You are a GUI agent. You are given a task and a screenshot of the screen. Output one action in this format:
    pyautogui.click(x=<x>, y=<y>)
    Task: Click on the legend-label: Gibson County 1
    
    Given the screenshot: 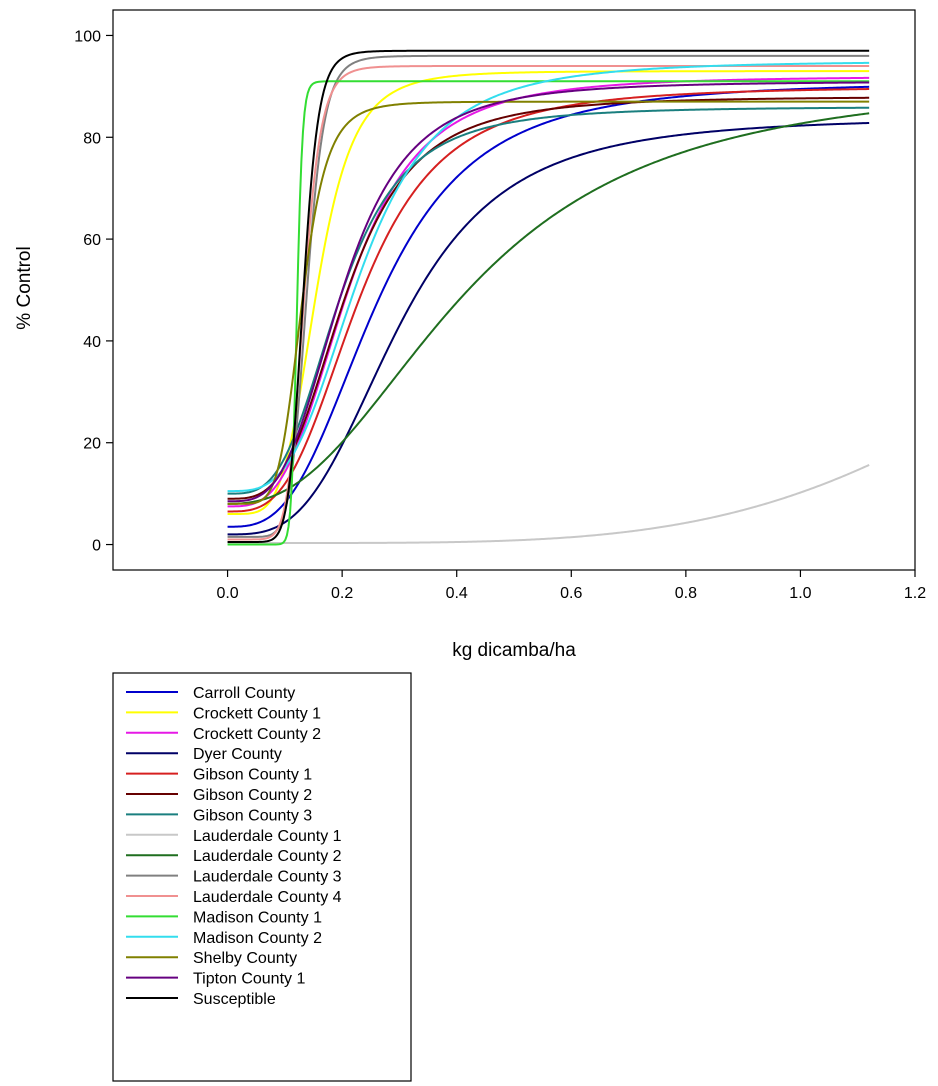 What is the action you would take?
    pyautogui.click(x=252, y=775)
    